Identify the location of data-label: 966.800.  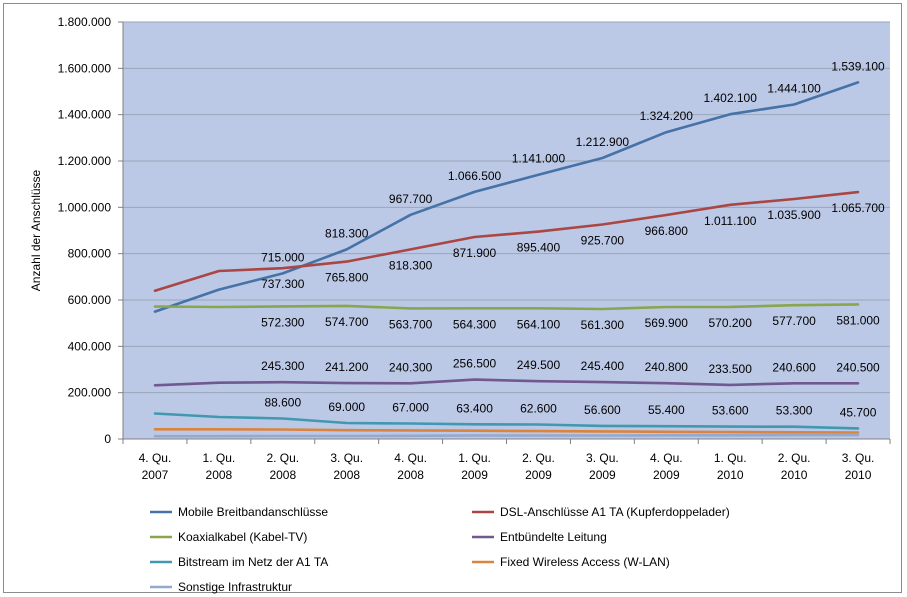
(667, 231).